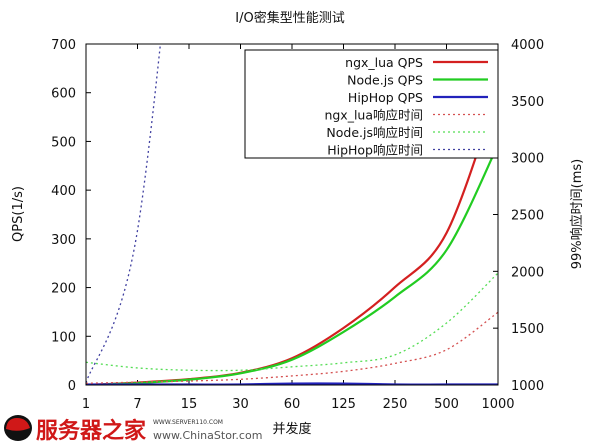 Image resolution: width=600 pixels, height=444 pixels. I want to click on legend-label: HipHop响应时间, so click(375, 150).